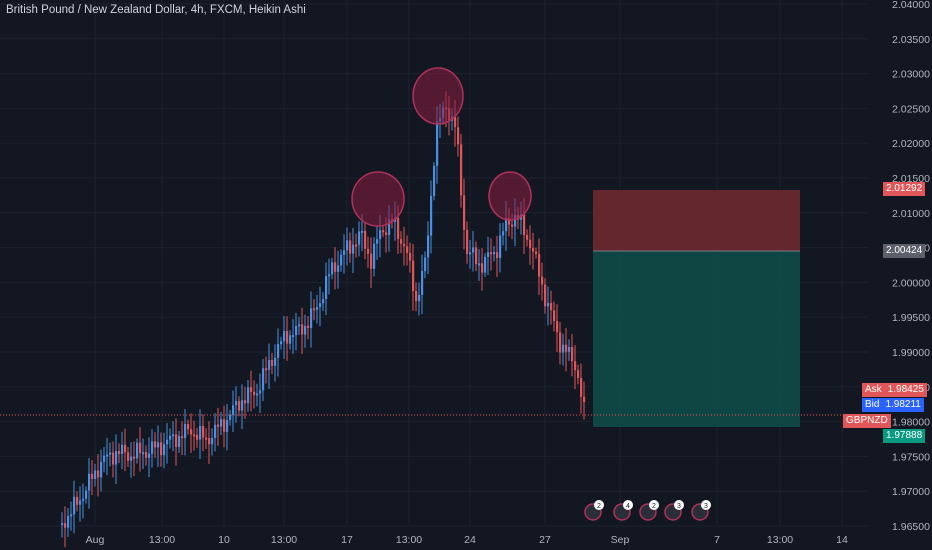 The image size is (932, 550). Describe the element at coordinates (696, 220) in the screenshot. I see `stop-loss-zone` at that location.